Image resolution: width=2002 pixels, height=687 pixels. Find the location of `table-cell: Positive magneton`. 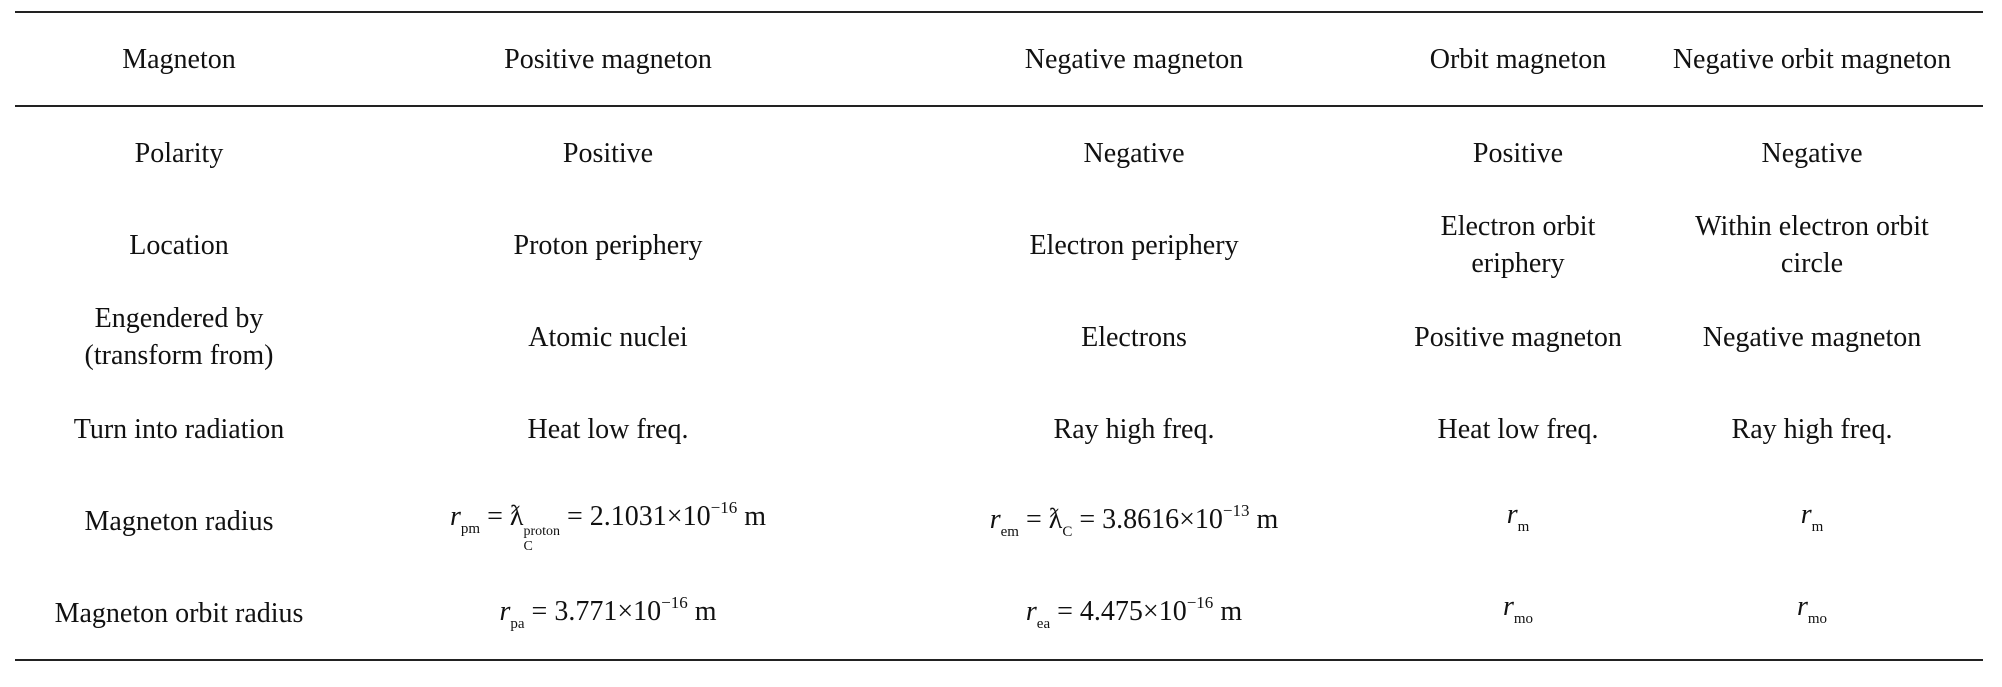

table-cell: Positive magneton is located at coordinates (1518, 337).